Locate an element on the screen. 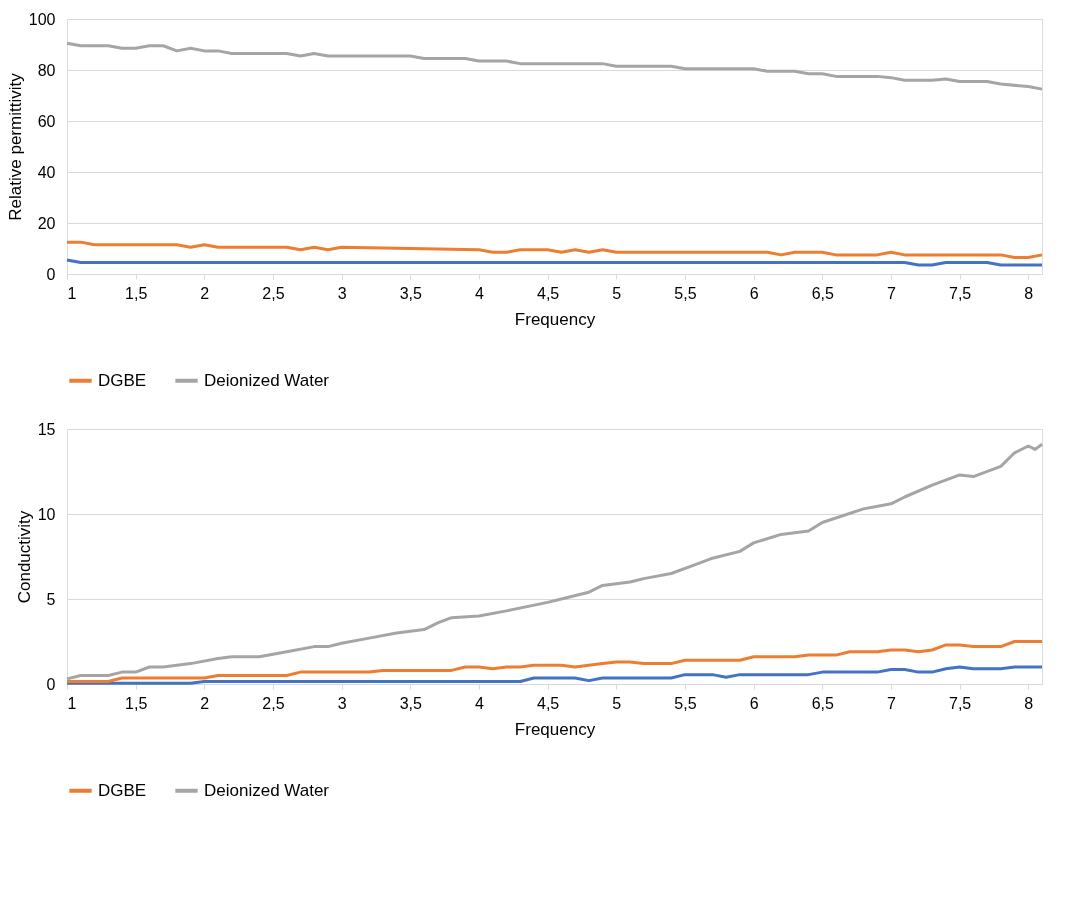  y-axis-title: Relative permittivity is located at coordinates (15, 146).